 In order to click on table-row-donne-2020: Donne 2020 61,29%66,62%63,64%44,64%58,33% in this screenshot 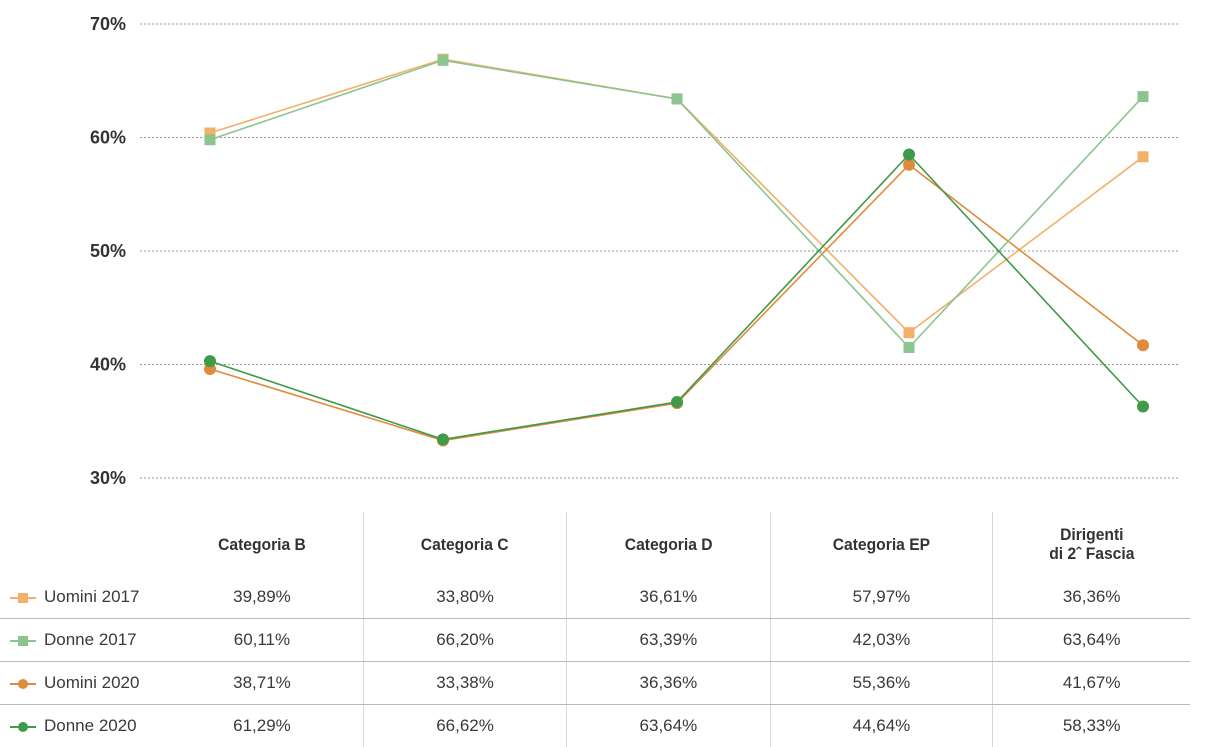, I will do `click(595, 726)`.